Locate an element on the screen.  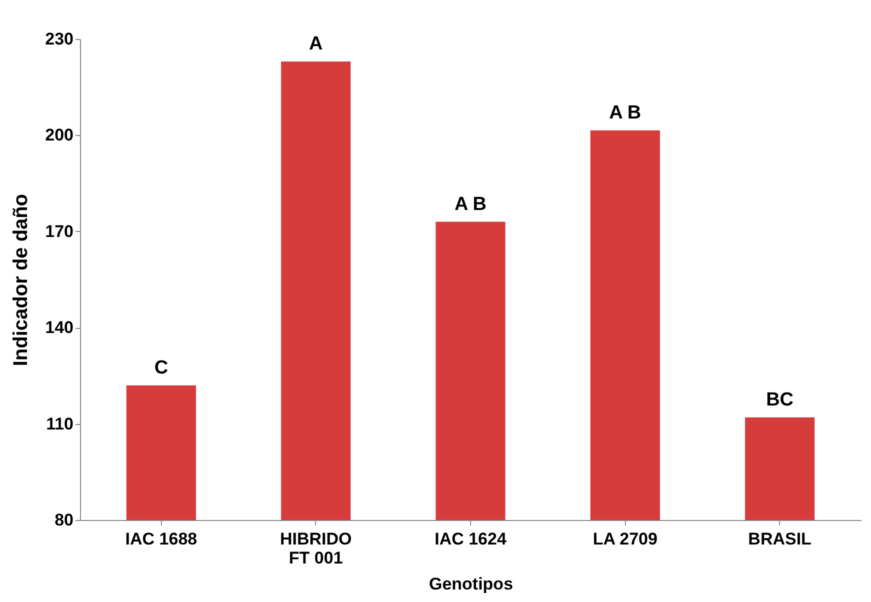
annotation: C is located at coordinates (161, 367).